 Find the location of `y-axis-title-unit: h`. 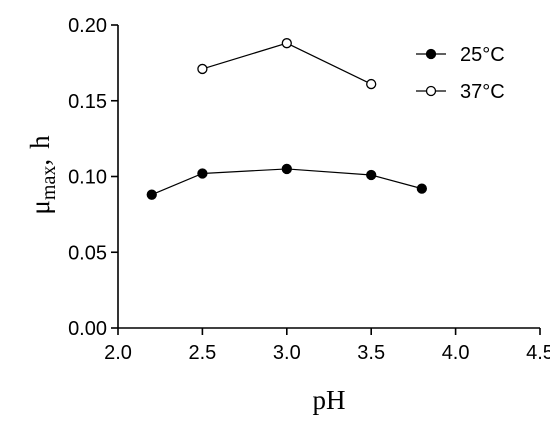

y-axis-title-unit: h is located at coordinates (40, 142).